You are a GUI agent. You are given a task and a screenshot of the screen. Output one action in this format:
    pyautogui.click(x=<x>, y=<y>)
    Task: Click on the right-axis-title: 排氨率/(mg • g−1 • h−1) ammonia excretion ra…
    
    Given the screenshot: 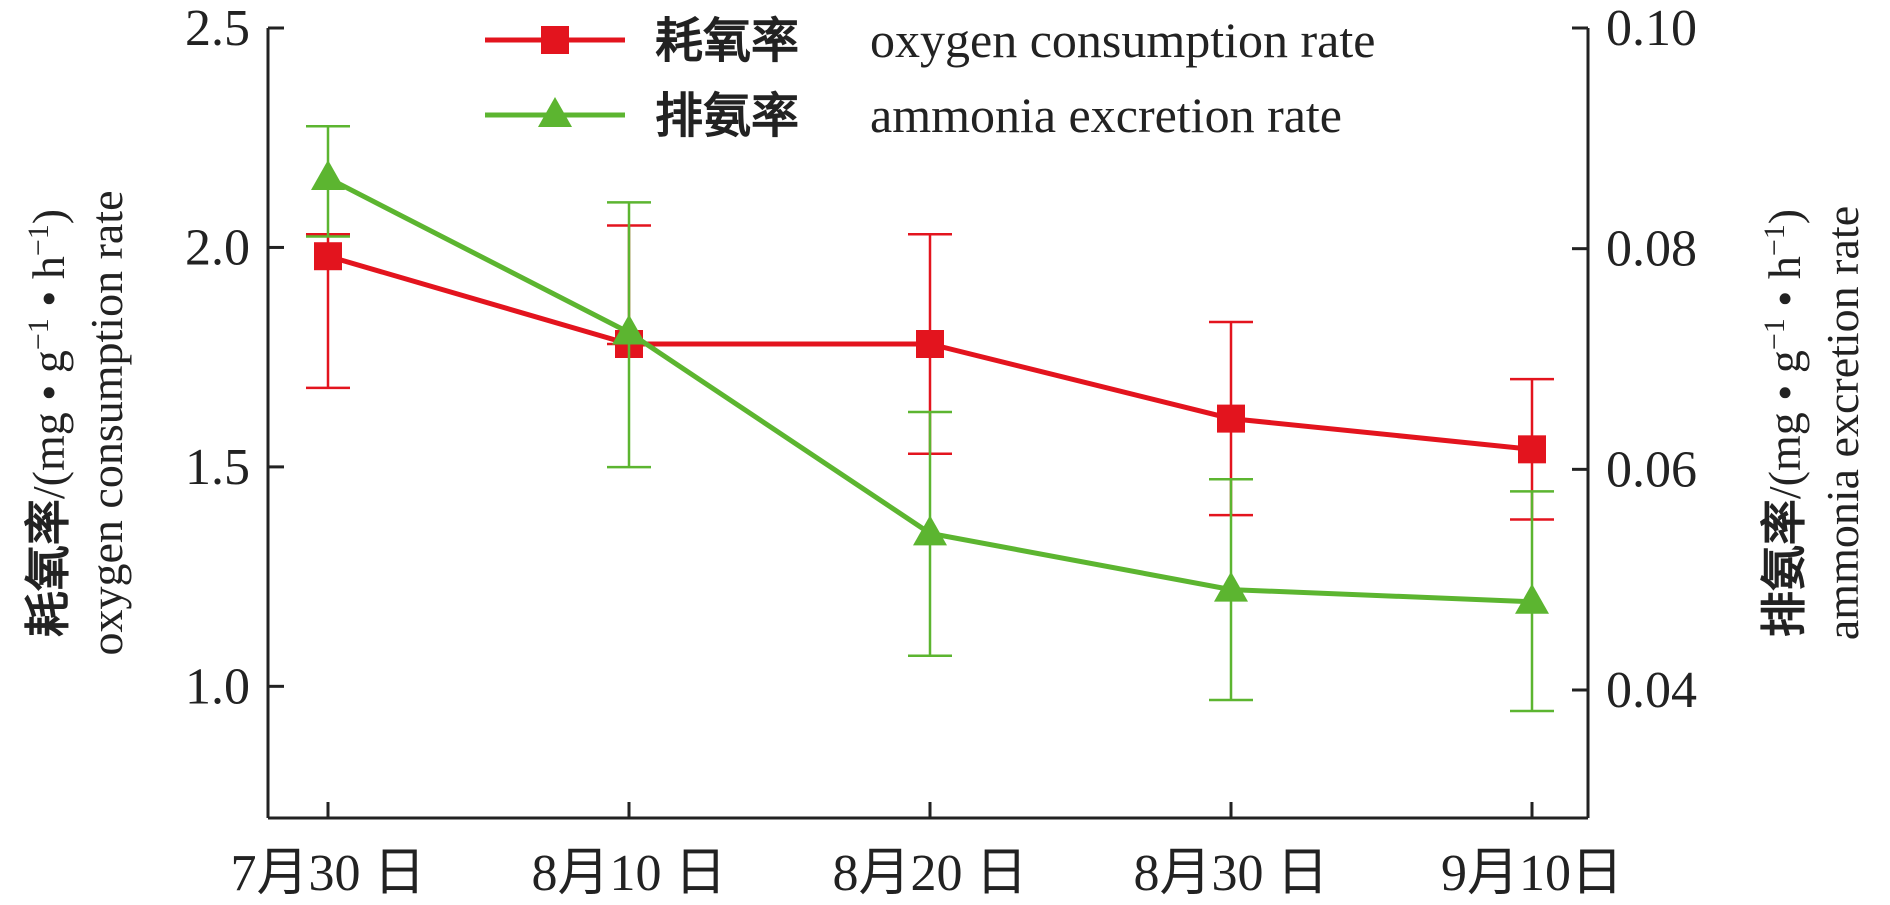 What is the action you would take?
    pyautogui.click(x=1812, y=423)
    